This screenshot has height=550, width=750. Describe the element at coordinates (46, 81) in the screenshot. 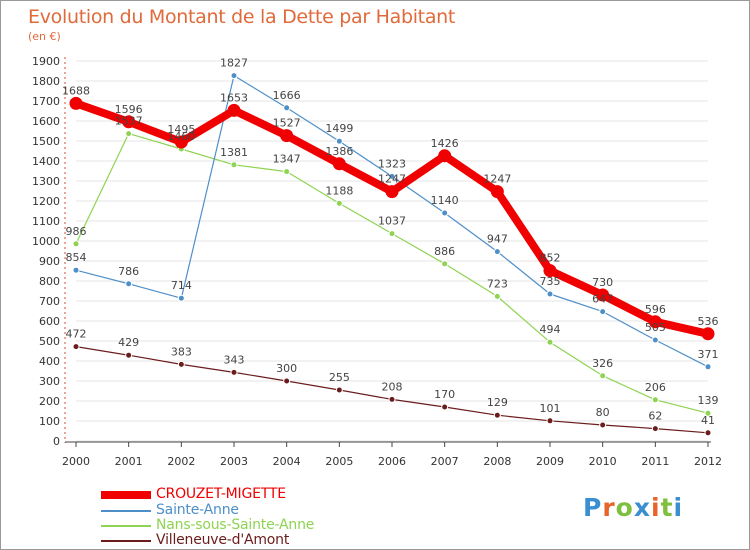

I see `y-tick-label: 1800` at that location.